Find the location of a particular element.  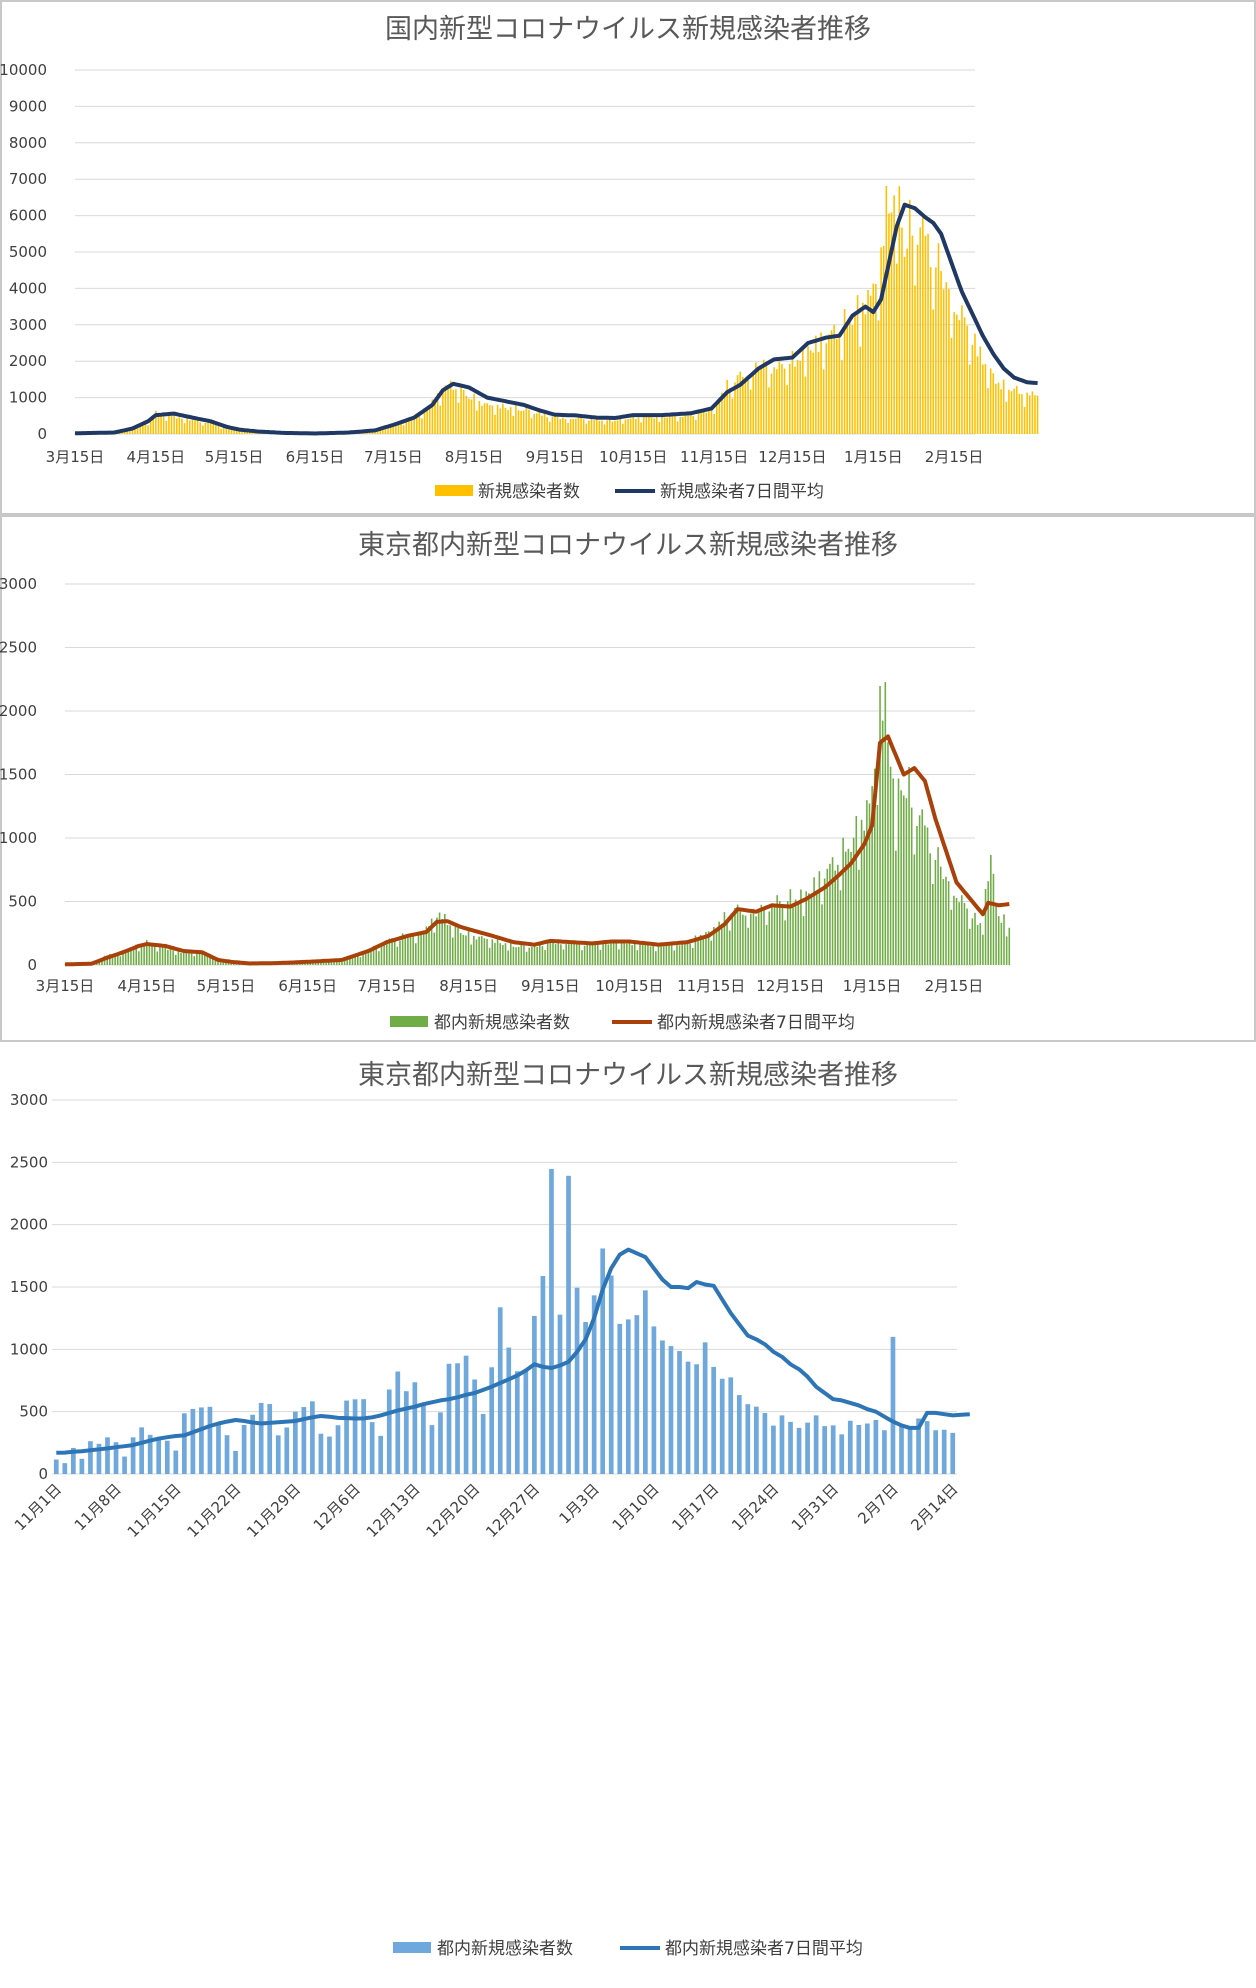

x-tick-label: 1月31日 is located at coordinates (815, 1507).